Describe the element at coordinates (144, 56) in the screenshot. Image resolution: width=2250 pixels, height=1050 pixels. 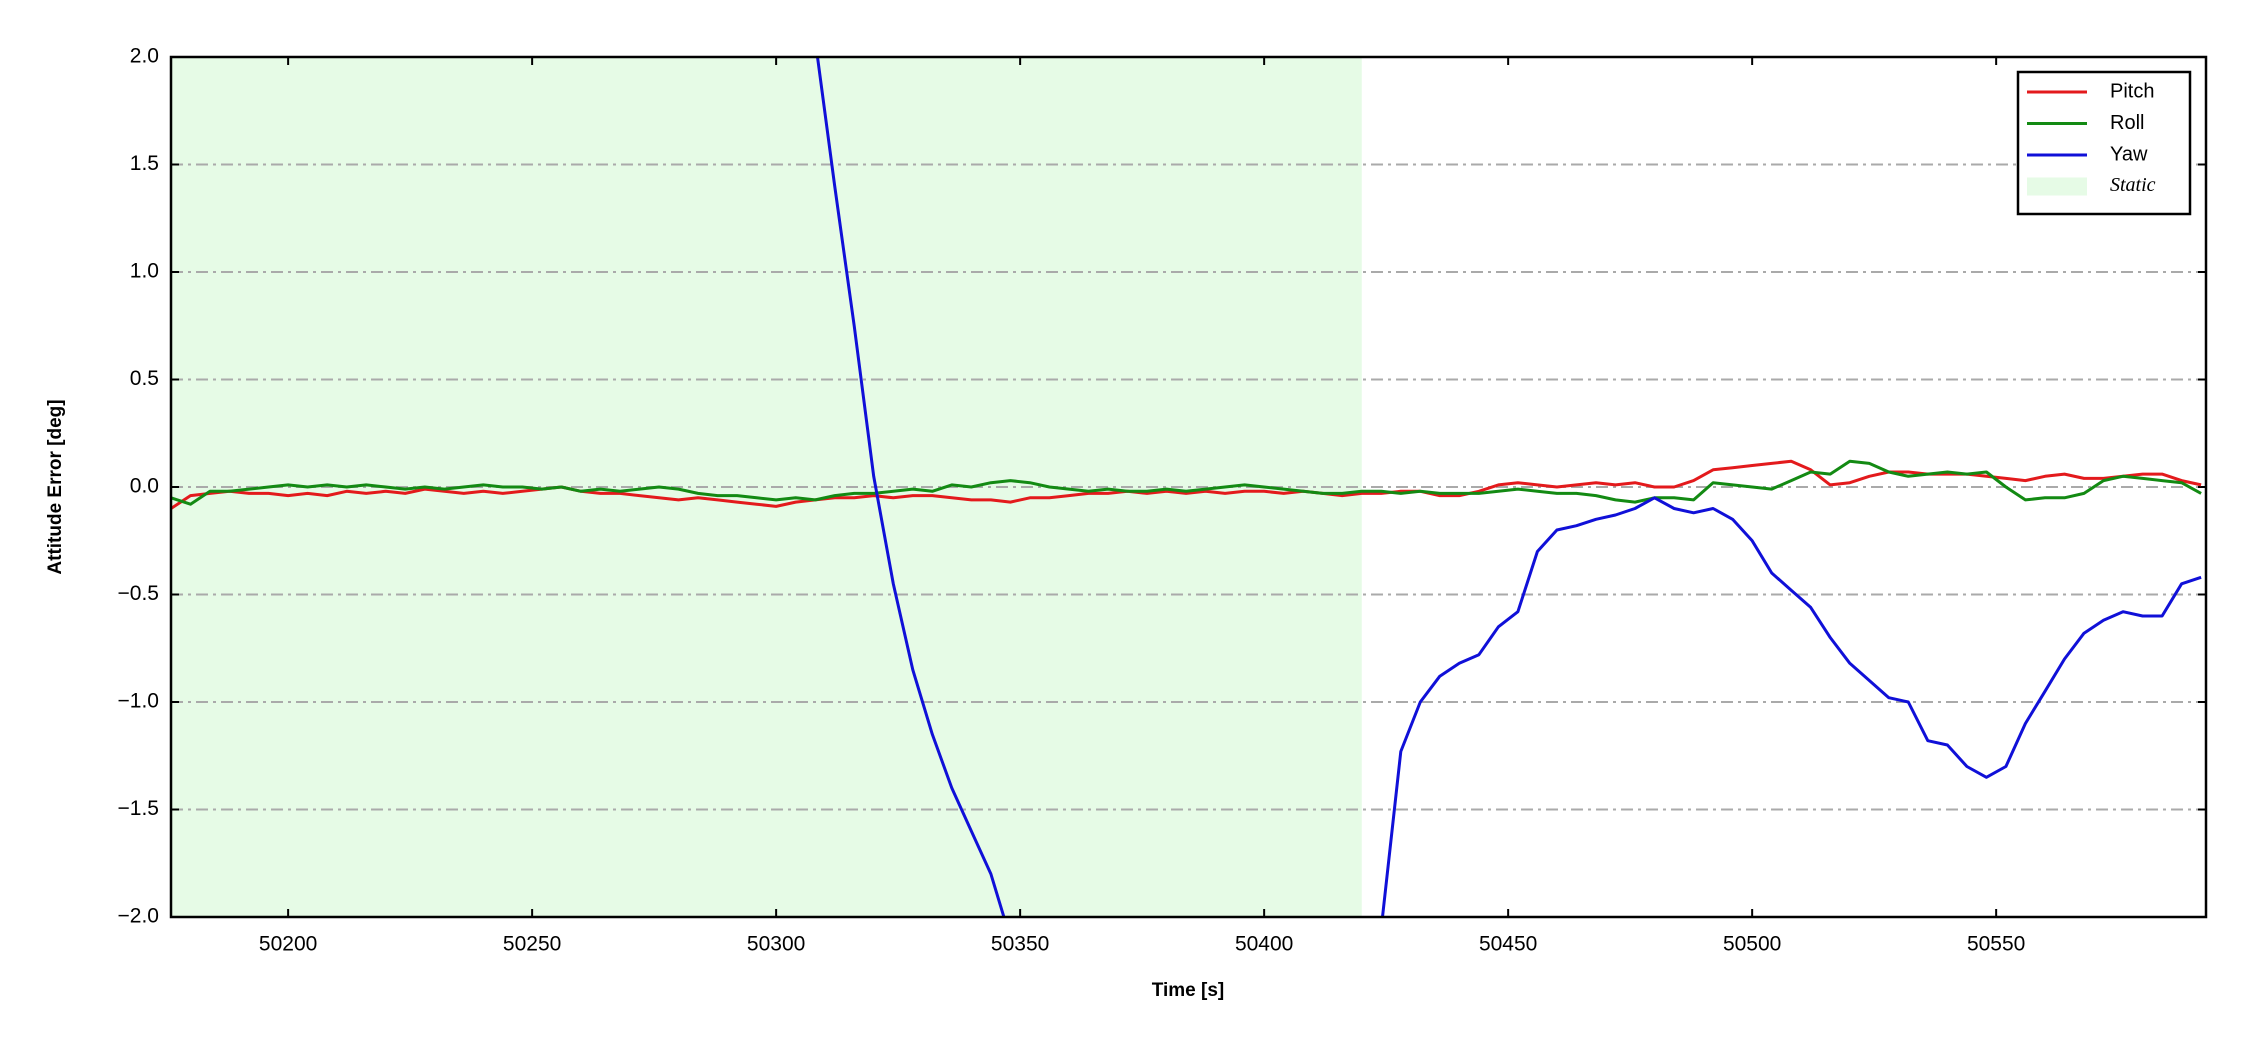
I see `y-tick-label: 2.0` at that location.